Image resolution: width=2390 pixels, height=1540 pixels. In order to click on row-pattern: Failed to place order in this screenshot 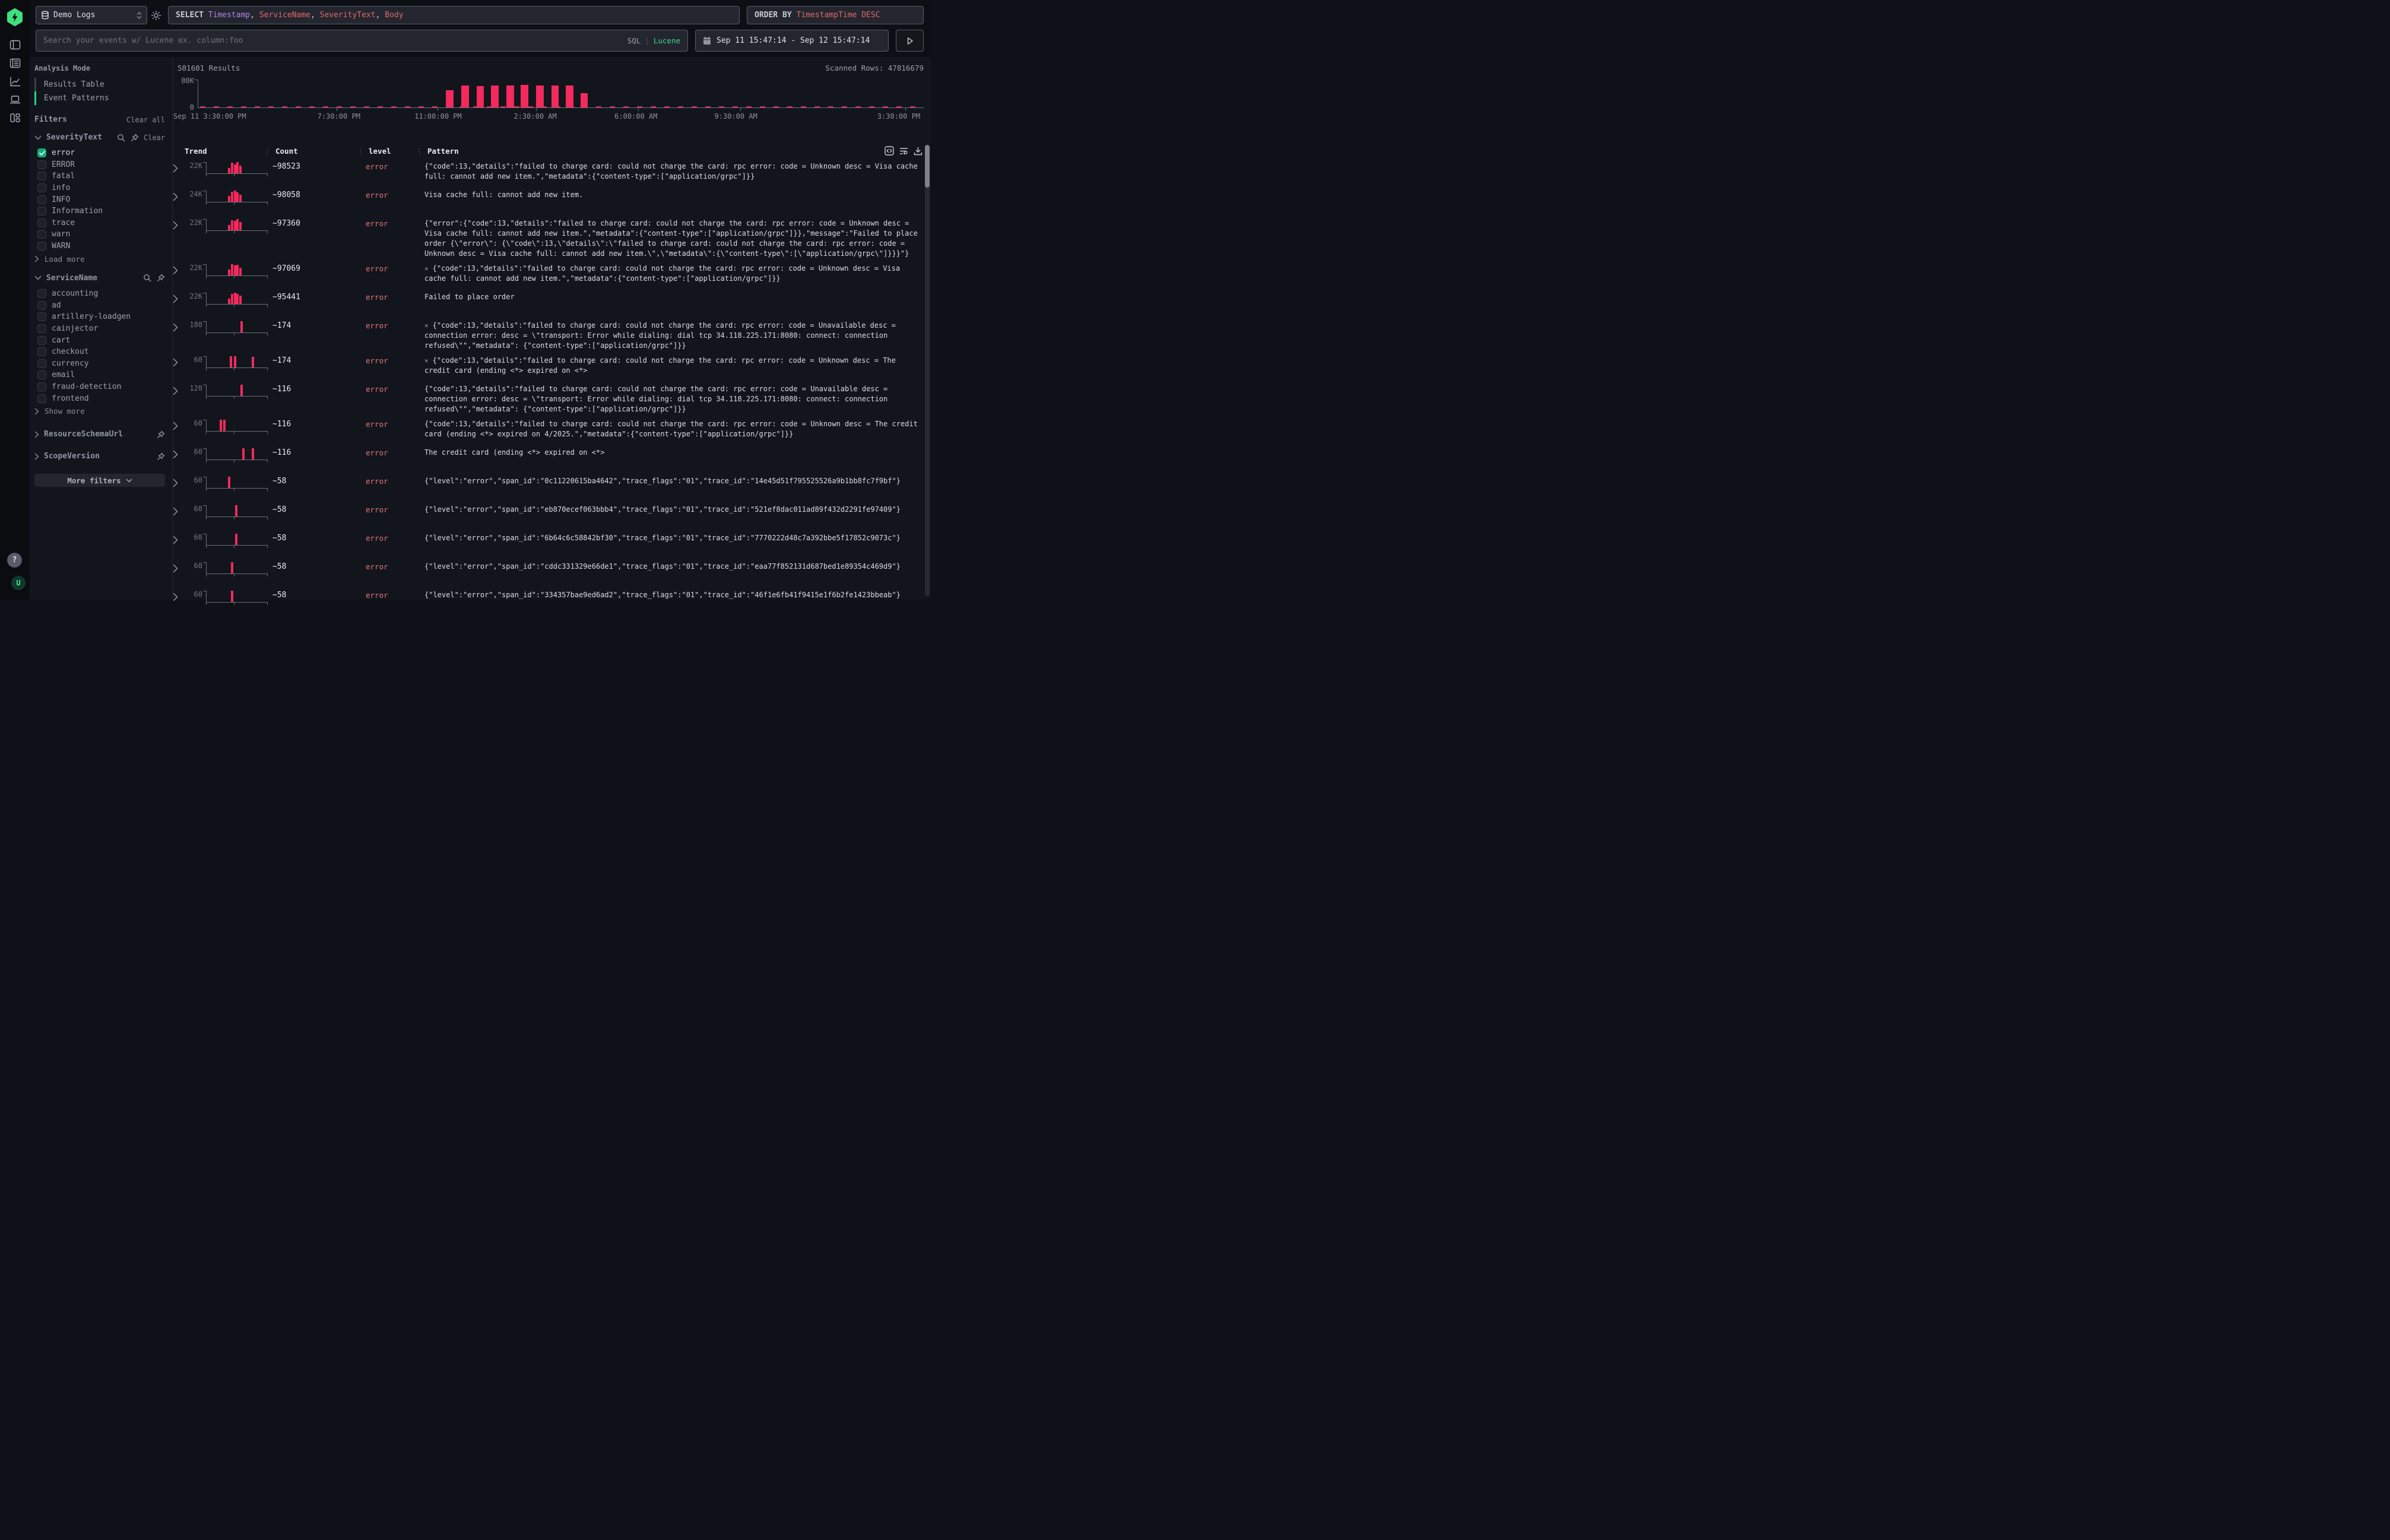, I will do `click(677, 297)`.